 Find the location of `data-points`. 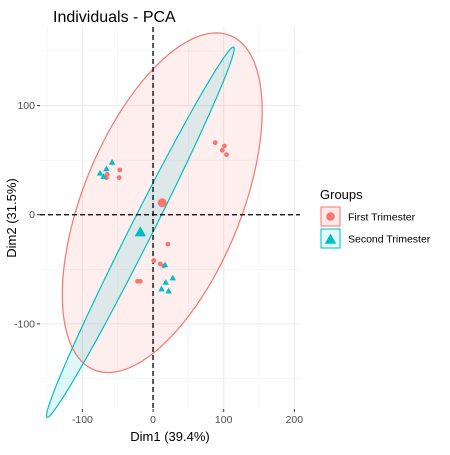

data-points is located at coordinates (162, 217).